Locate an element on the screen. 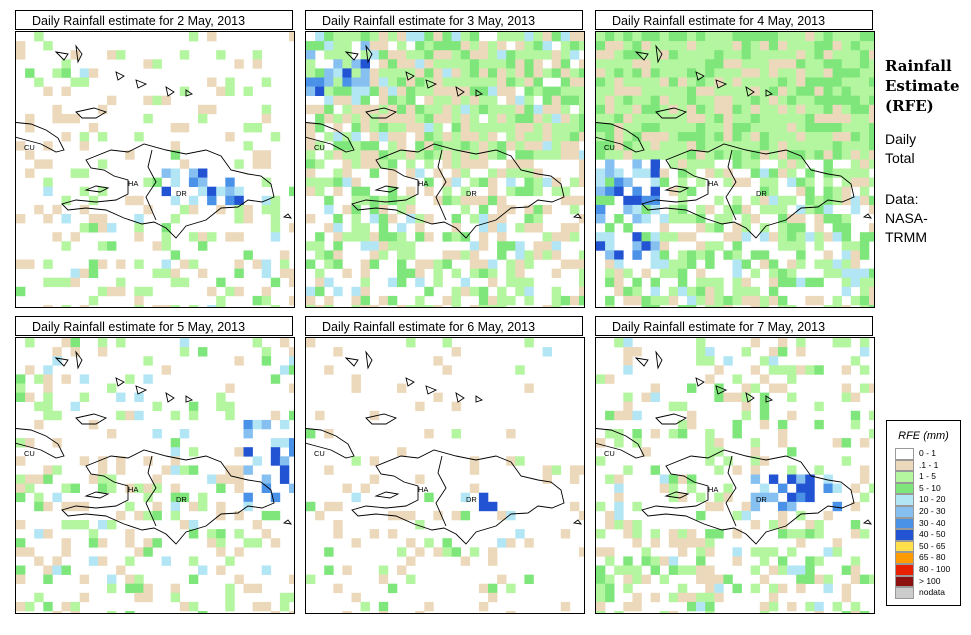 The image size is (971, 635). legend-item: nodata is located at coordinates (923, 593).